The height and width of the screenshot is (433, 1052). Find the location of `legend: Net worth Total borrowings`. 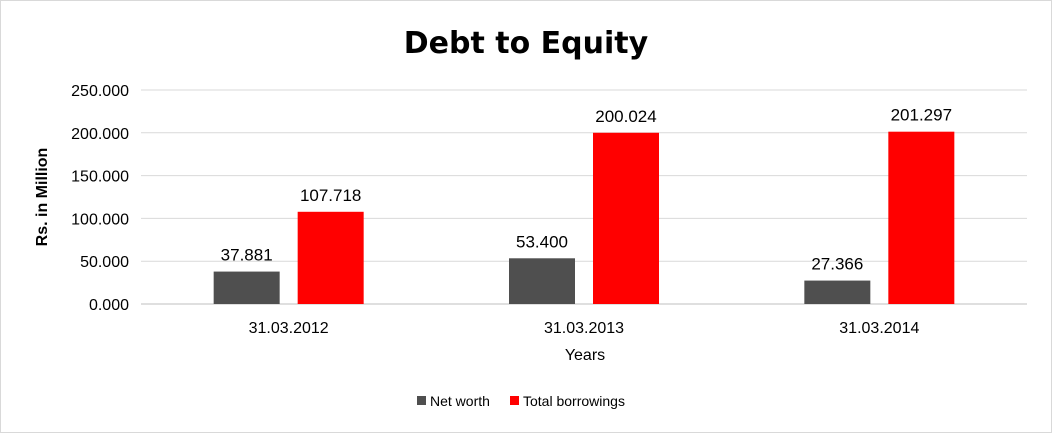

legend: Net worth Total borrowings is located at coordinates (521, 401).